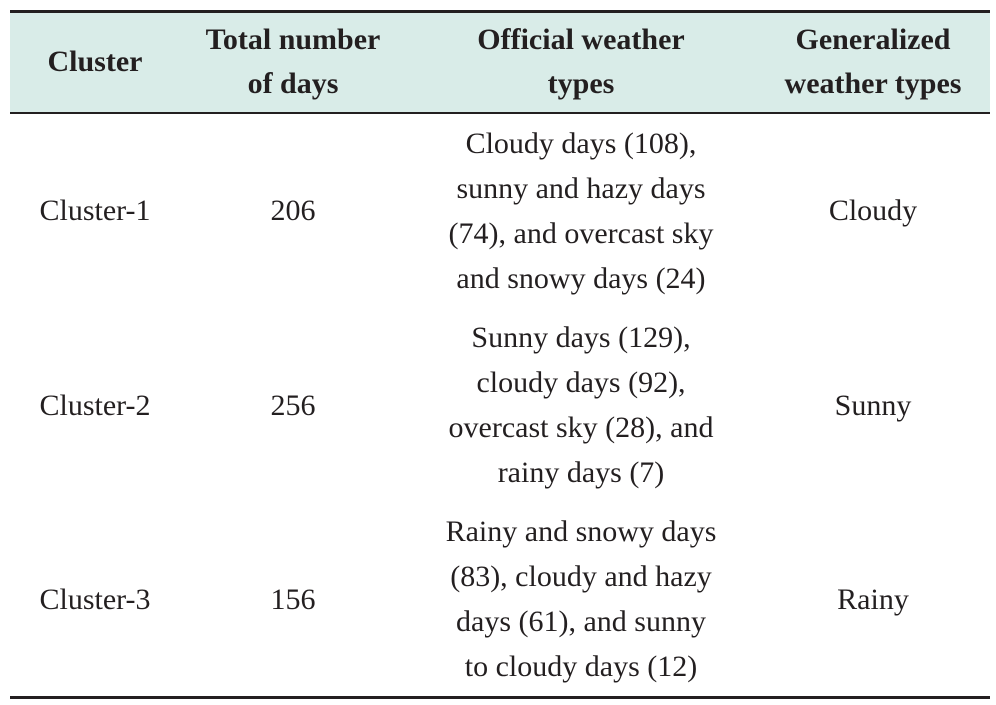  What do you see at coordinates (873, 84) in the screenshot?
I see `header-generalized-types-line: weather types` at bounding box center [873, 84].